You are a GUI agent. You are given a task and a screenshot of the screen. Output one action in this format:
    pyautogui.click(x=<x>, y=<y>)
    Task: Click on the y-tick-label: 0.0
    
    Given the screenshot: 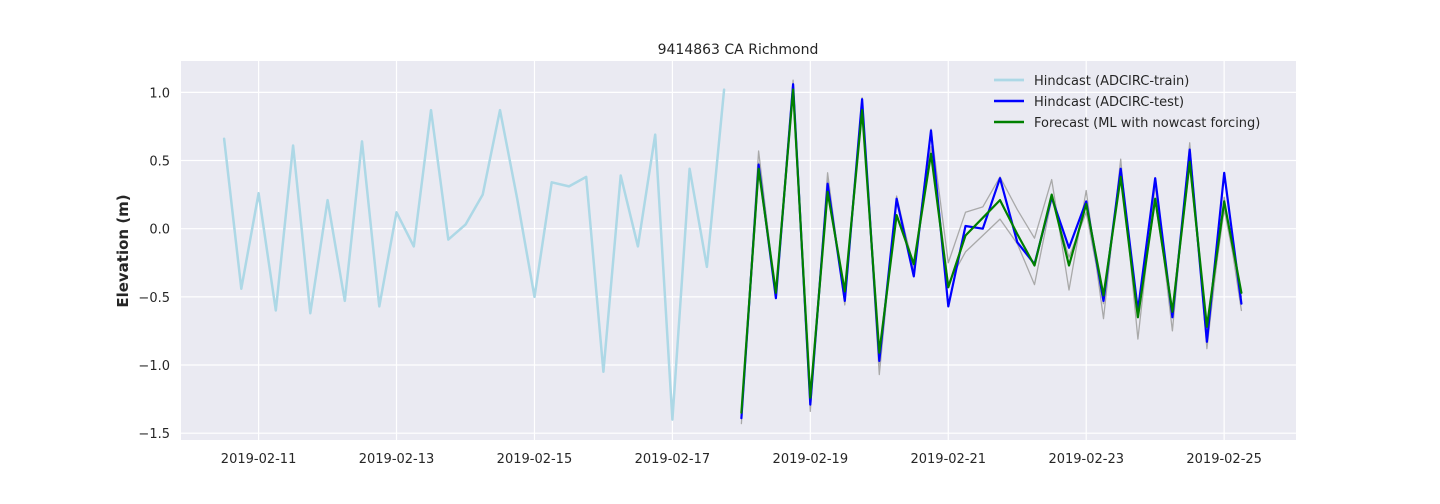 What is the action you would take?
    pyautogui.click(x=159, y=230)
    